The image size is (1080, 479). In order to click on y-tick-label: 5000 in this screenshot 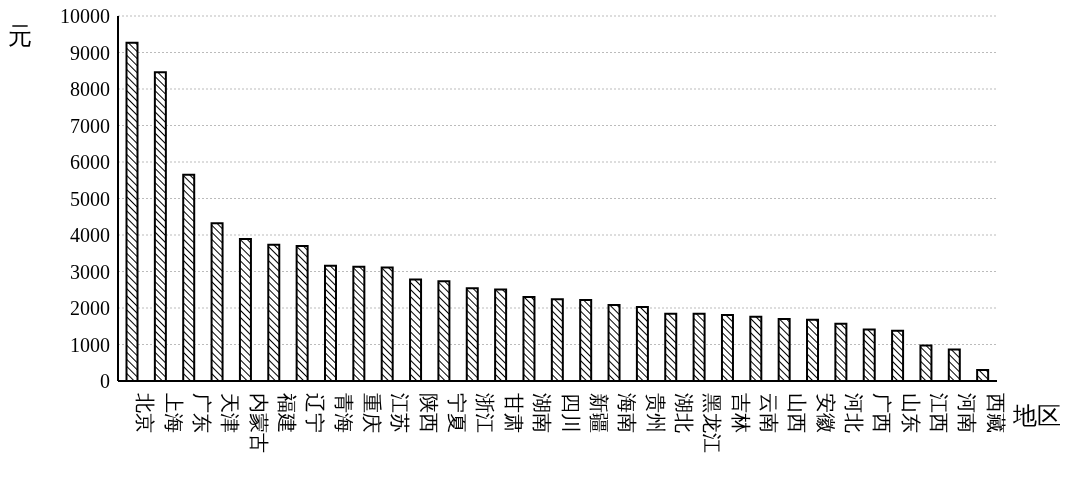, I will do `click(90, 198)`.